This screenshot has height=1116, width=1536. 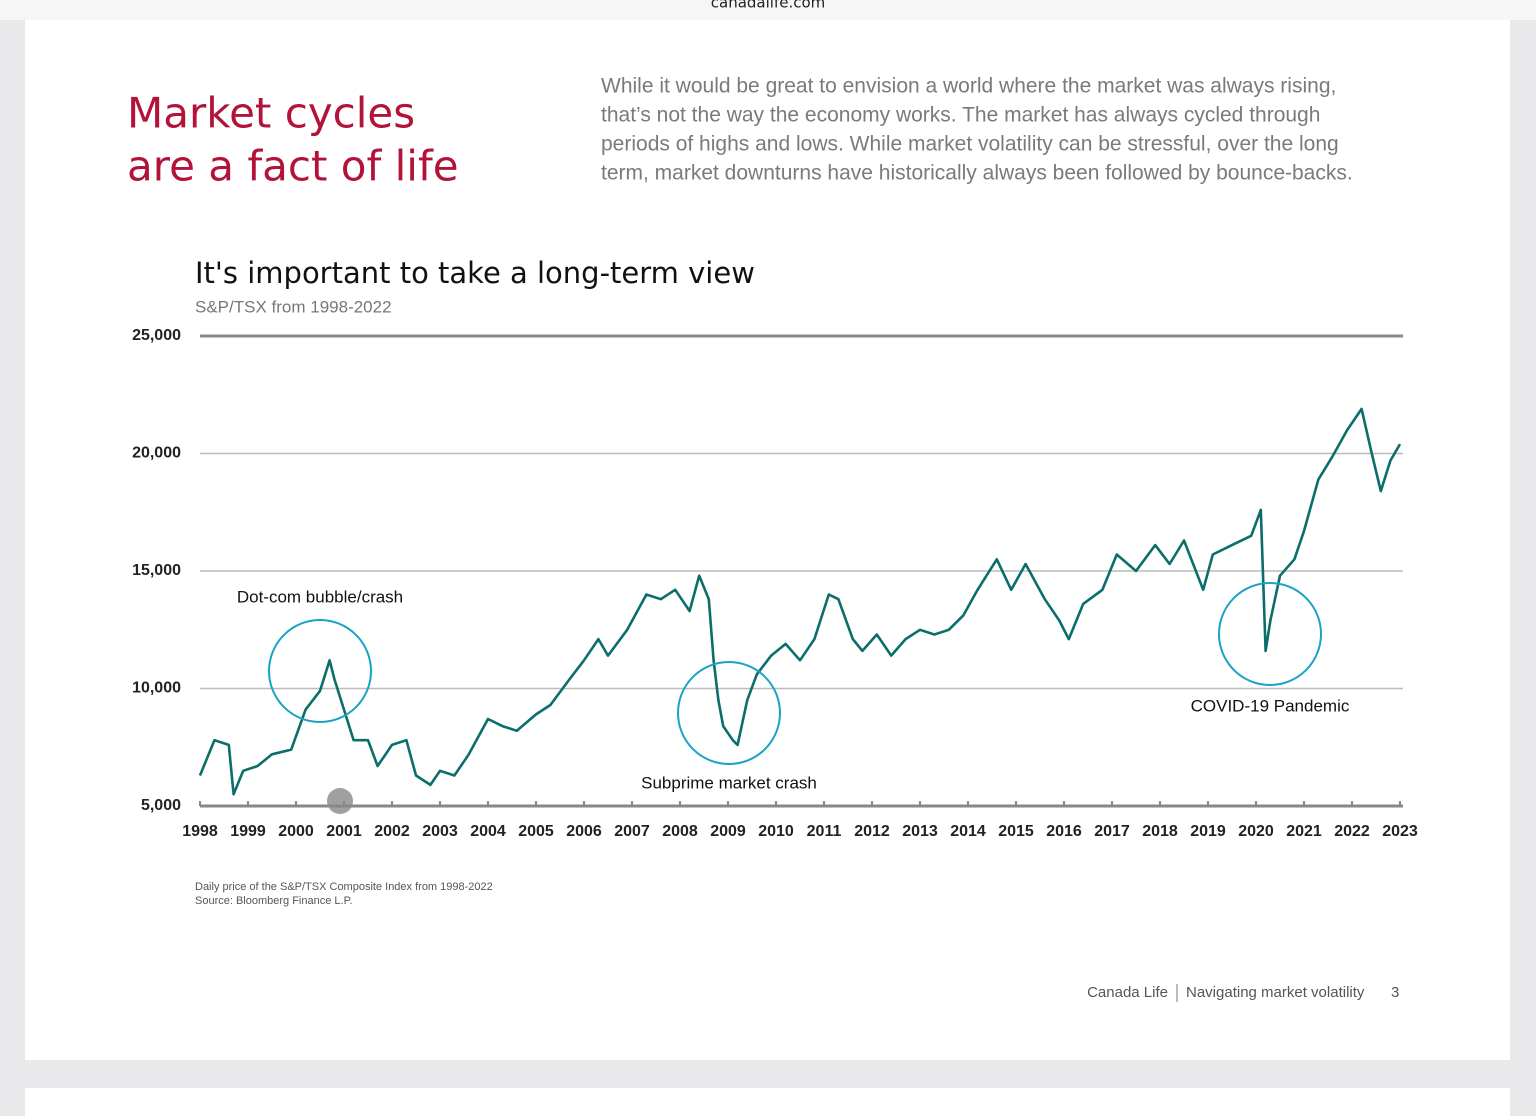 I want to click on x-tick-label: 2021, so click(x=1304, y=831).